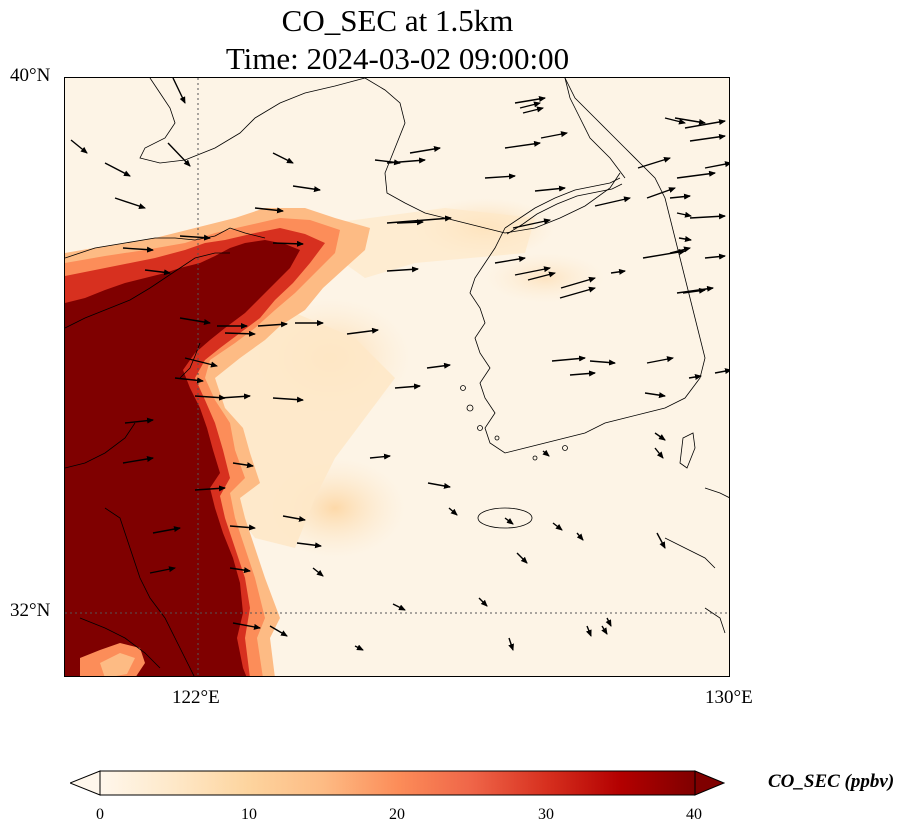  I want to click on colorbar-tick-10: 10, so click(249, 814).